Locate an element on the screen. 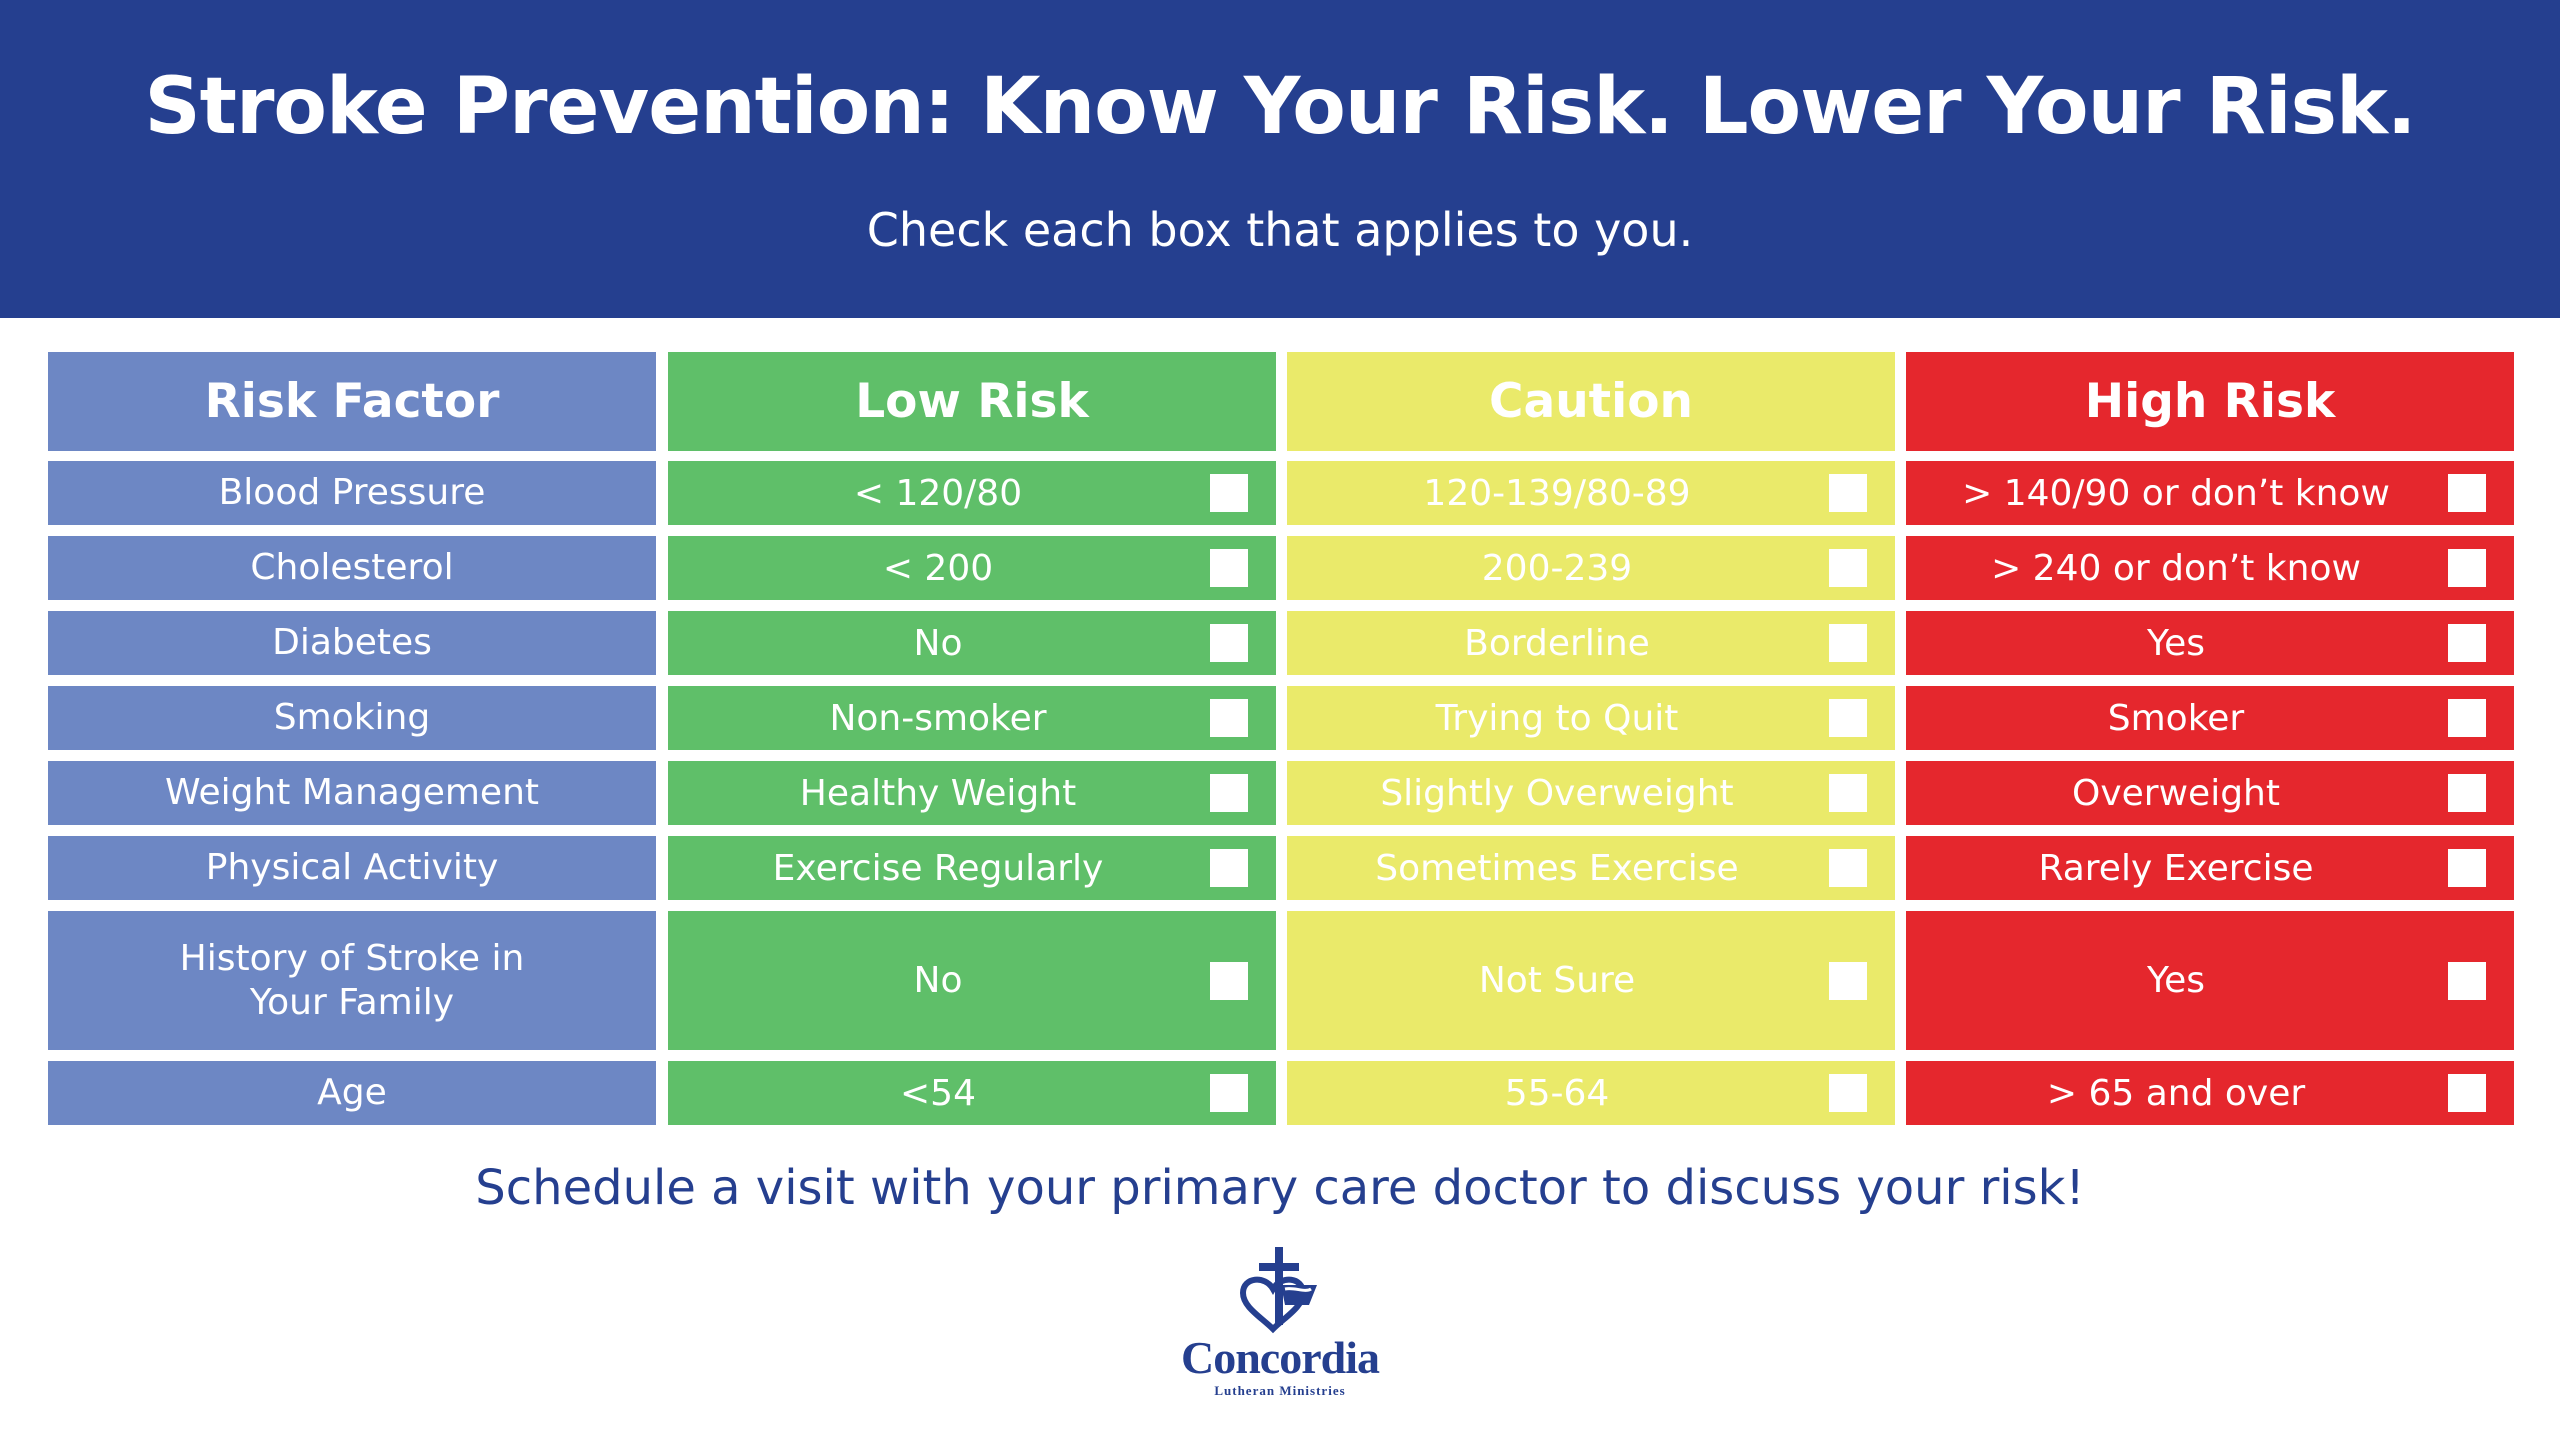 The height and width of the screenshot is (1441, 2560). high-risk-cell: Smoker is located at coordinates (2210, 718).